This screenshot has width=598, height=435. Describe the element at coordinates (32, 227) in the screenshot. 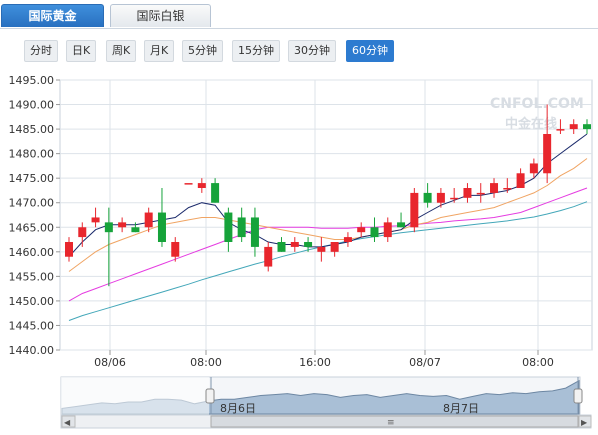

I see `y-tick-label: 1465.00` at that location.